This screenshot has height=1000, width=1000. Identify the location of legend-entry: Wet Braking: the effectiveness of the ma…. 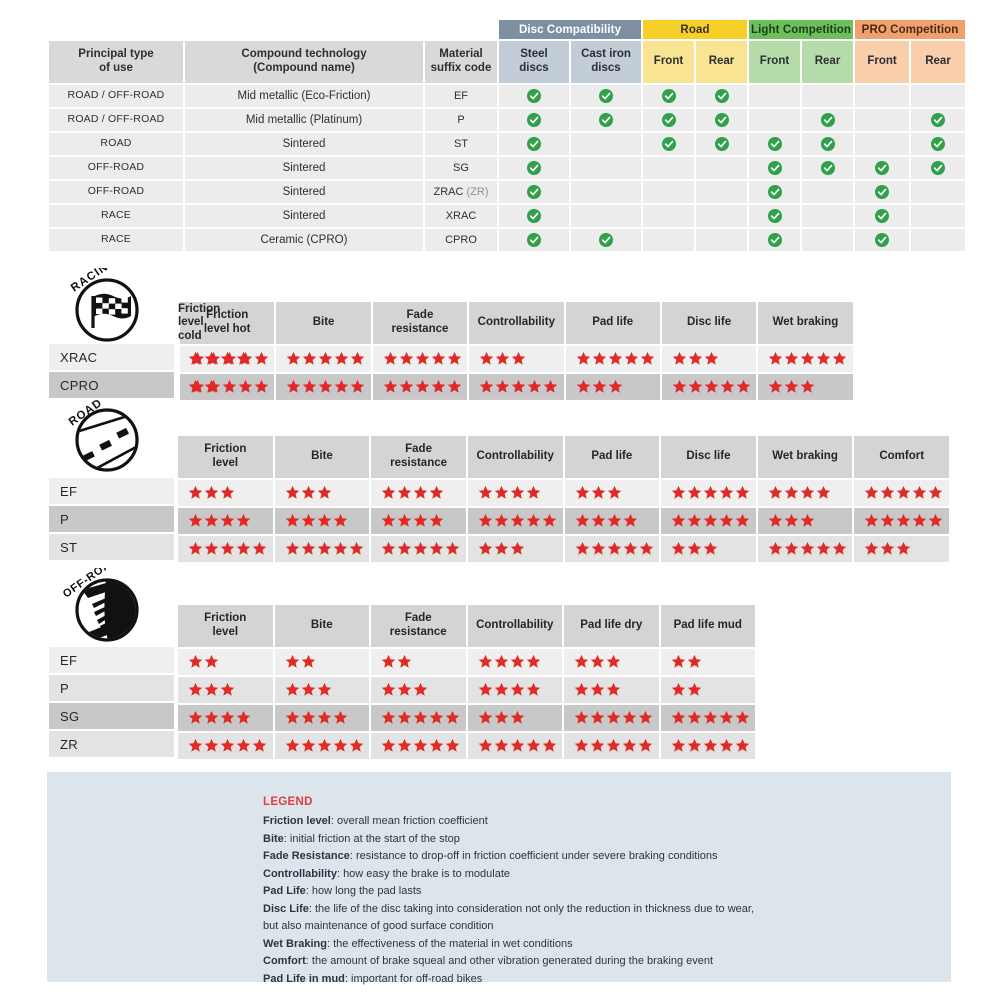
(418, 943).